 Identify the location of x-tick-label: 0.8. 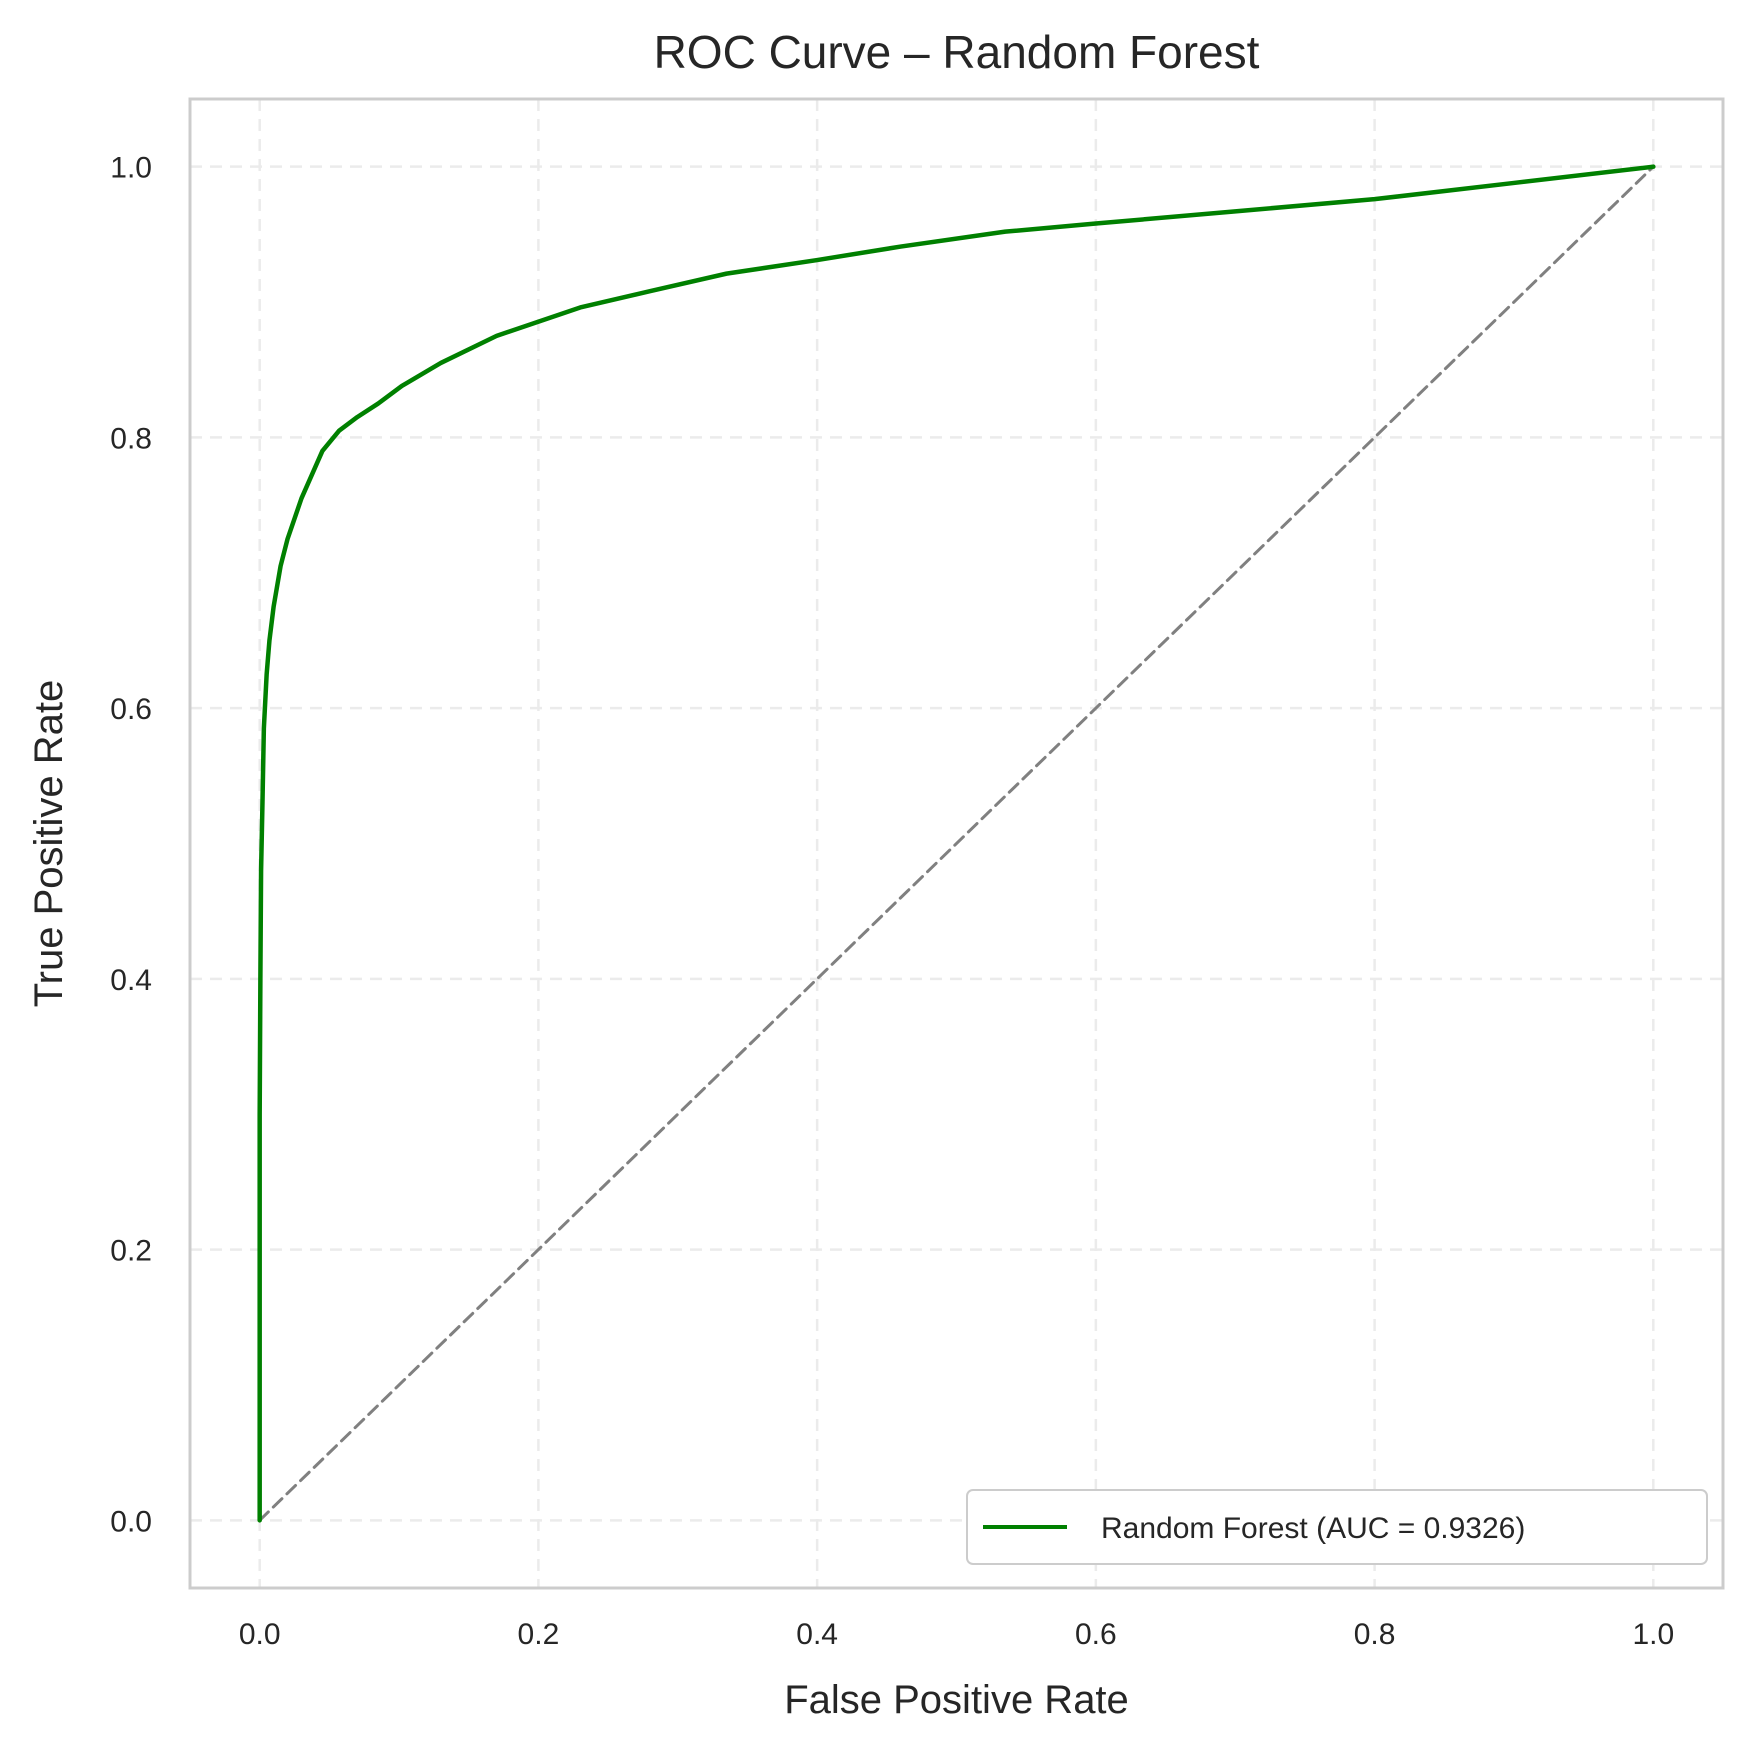
(1375, 1634).